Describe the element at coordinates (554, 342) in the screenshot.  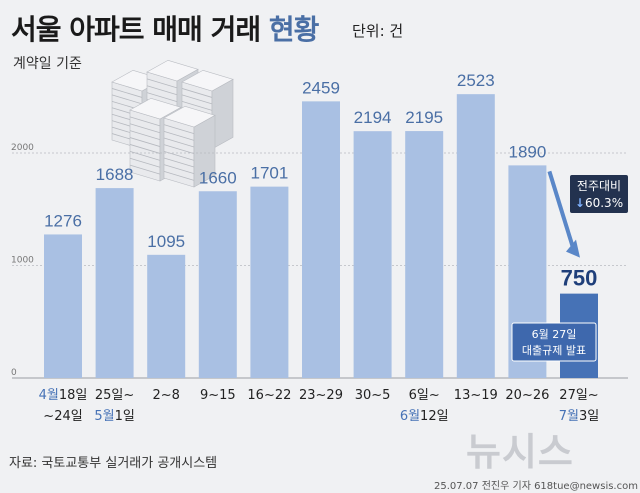
I see `policy-note` at that location.